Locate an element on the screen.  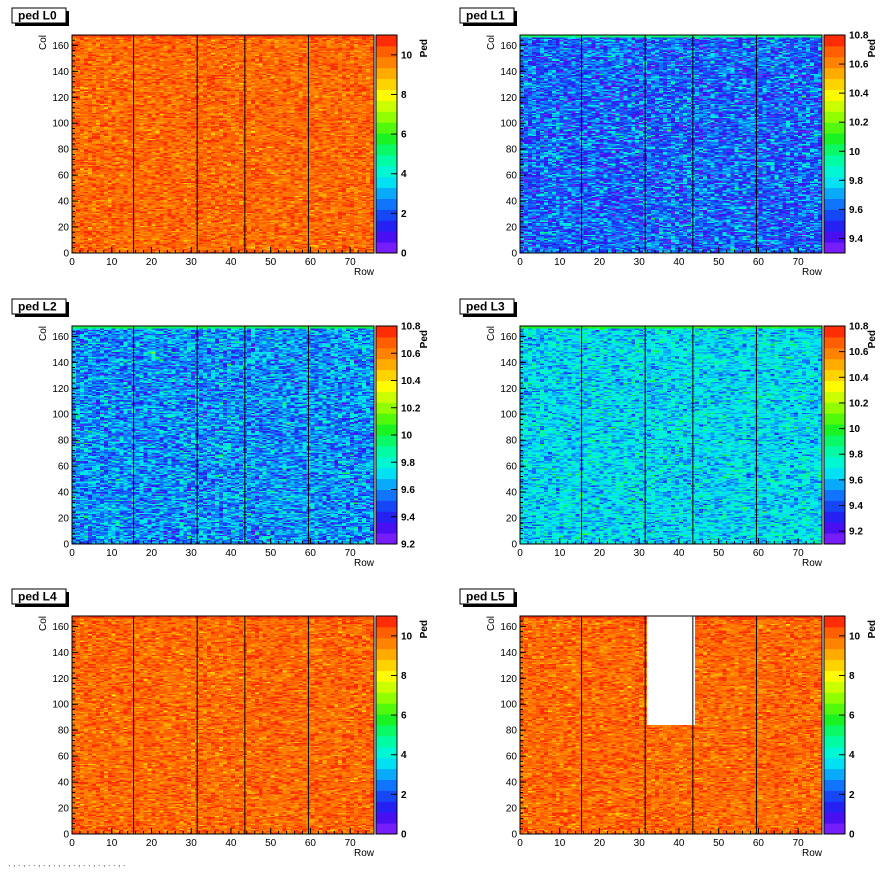
chart-title: ped L4 is located at coordinates (37, 597).